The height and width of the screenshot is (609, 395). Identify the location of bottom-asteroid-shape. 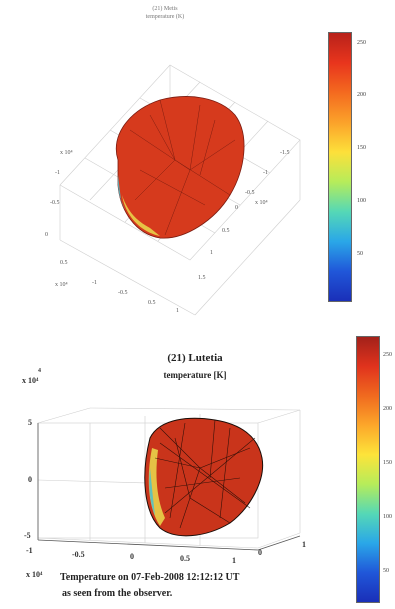
(204, 476).